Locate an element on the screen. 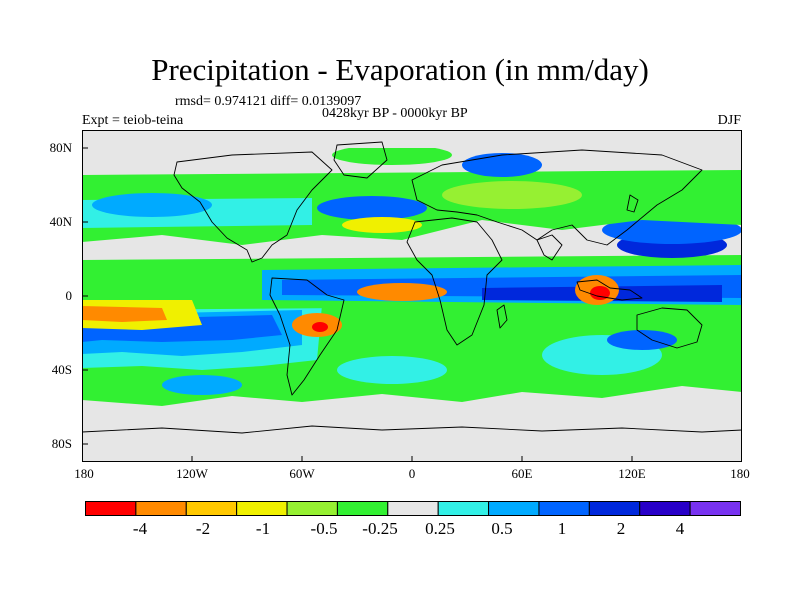 The width and height of the screenshot is (800, 600). colorbar-label: -1 is located at coordinates (263, 528).